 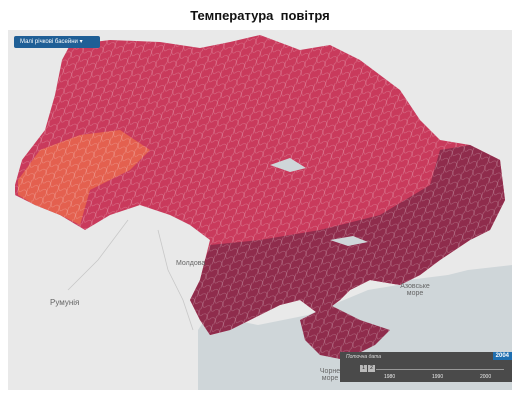 What do you see at coordinates (502, 356) in the screenshot?
I see `timeline-current: 2004` at bounding box center [502, 356].